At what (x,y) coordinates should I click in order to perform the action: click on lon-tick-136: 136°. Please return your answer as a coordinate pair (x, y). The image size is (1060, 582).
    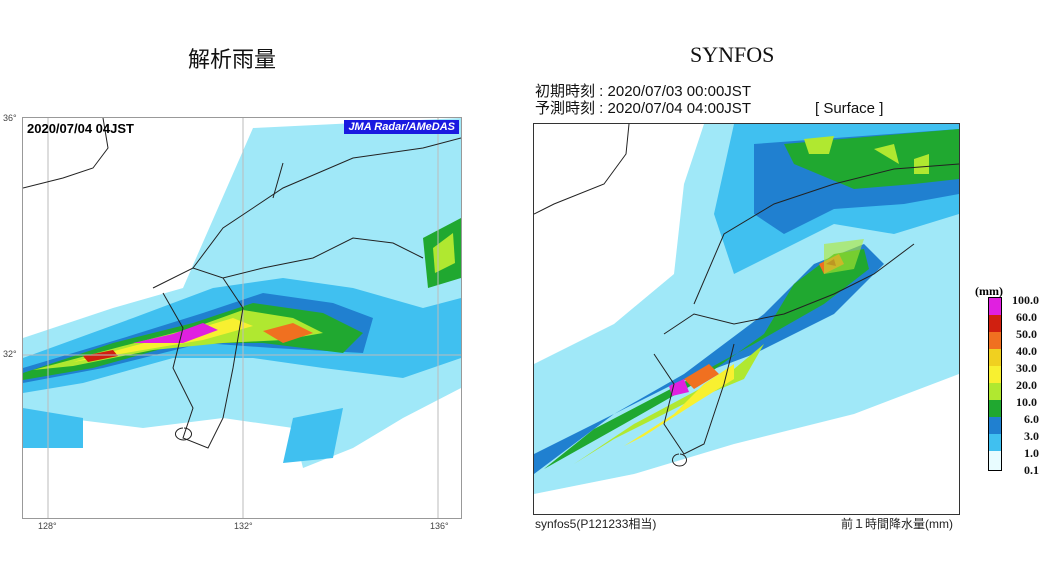
    Looking at the image, I should click on (439, 526).